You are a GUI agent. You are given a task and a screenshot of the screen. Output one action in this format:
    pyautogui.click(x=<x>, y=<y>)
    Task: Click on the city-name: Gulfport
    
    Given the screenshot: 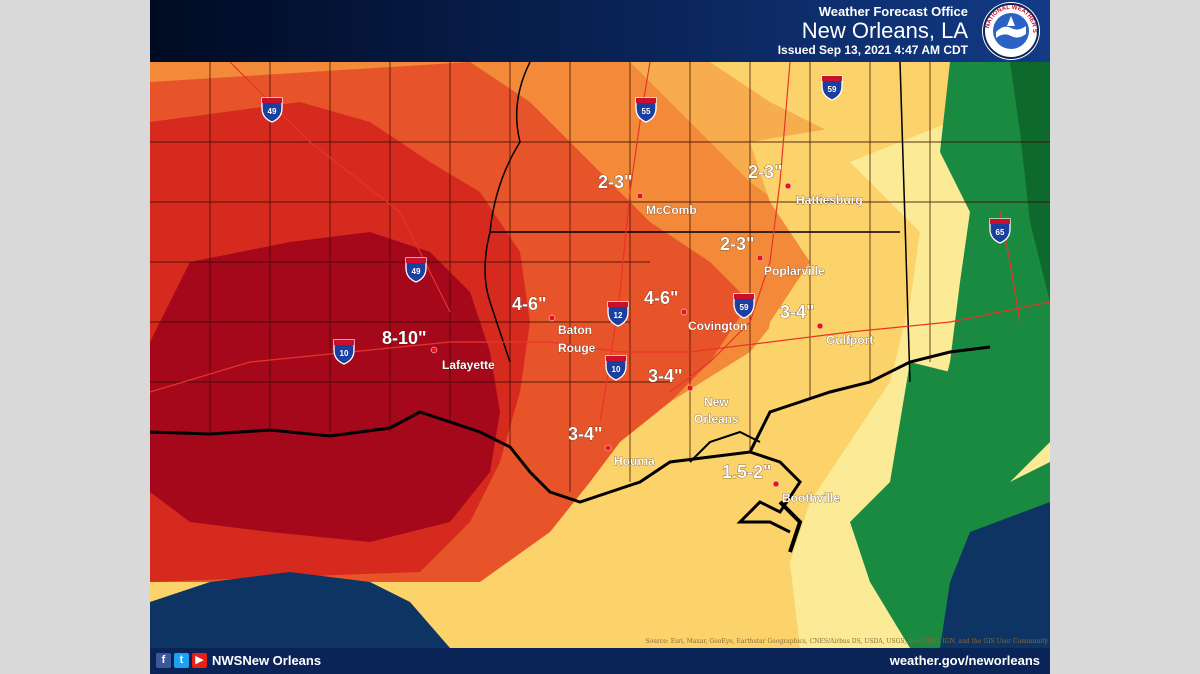 What is the action you would take?
    pyautogui.click(x=849, y=340)
    